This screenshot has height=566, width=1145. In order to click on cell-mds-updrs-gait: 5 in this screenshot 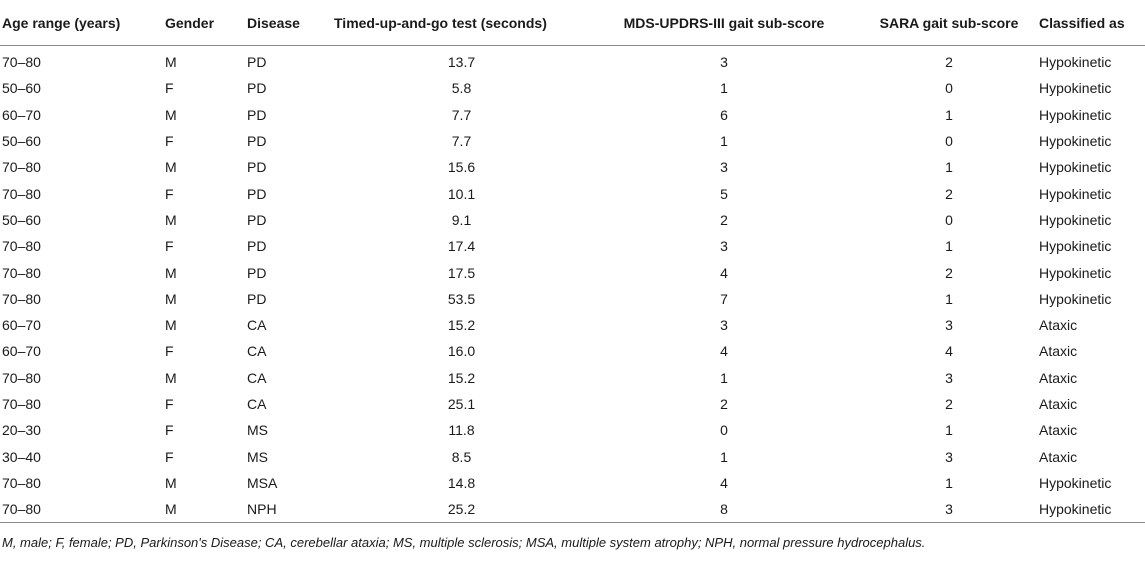, I will do `click(724, 193)`.